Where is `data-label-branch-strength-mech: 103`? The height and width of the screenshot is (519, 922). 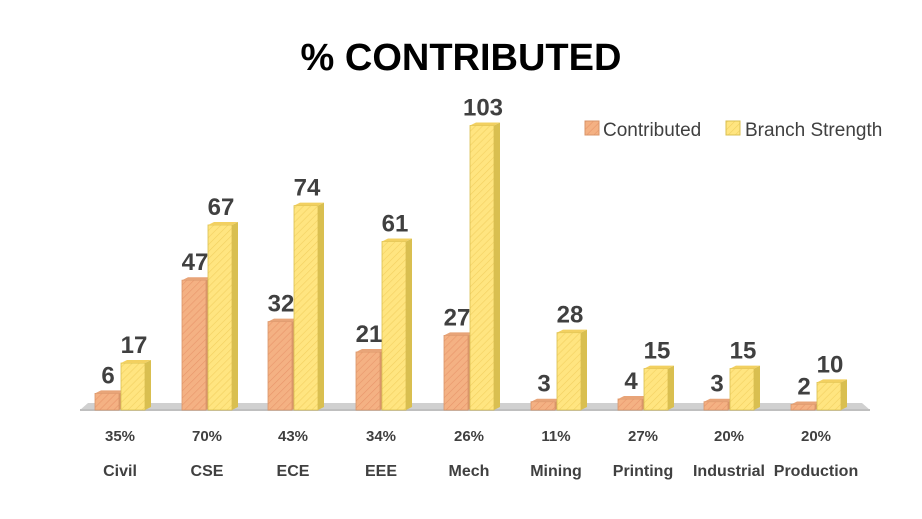 data-label-branch-strength-mech: 103 is located at coordinates (483, 108).